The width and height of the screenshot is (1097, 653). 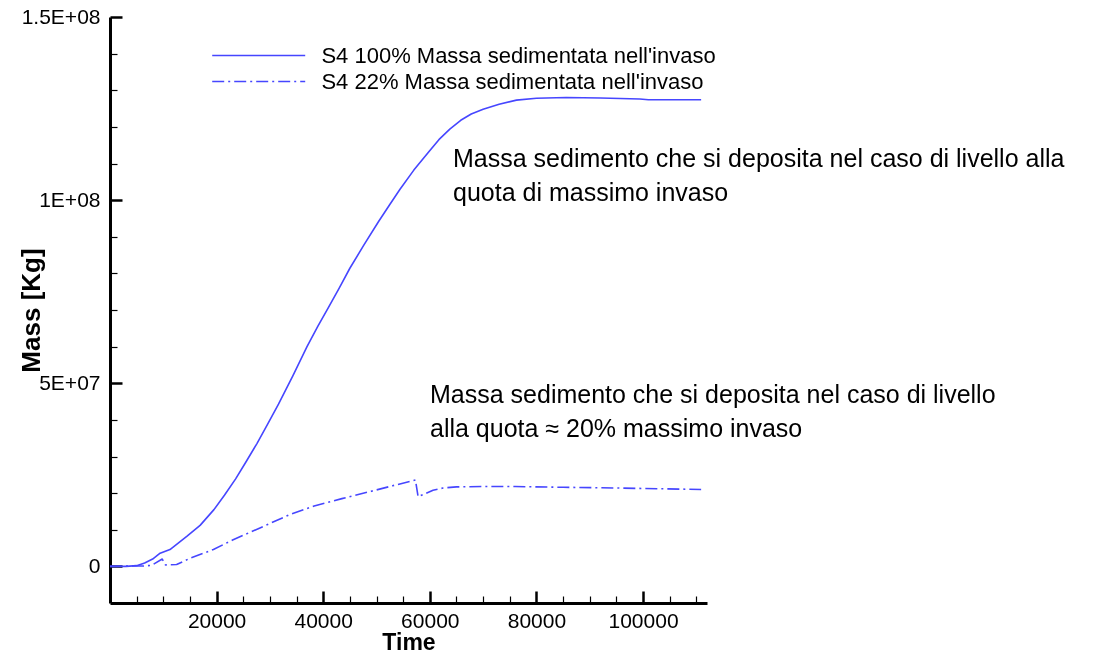 I want to click on y-tick-label: 1E+08, so click(x=70, y=199).